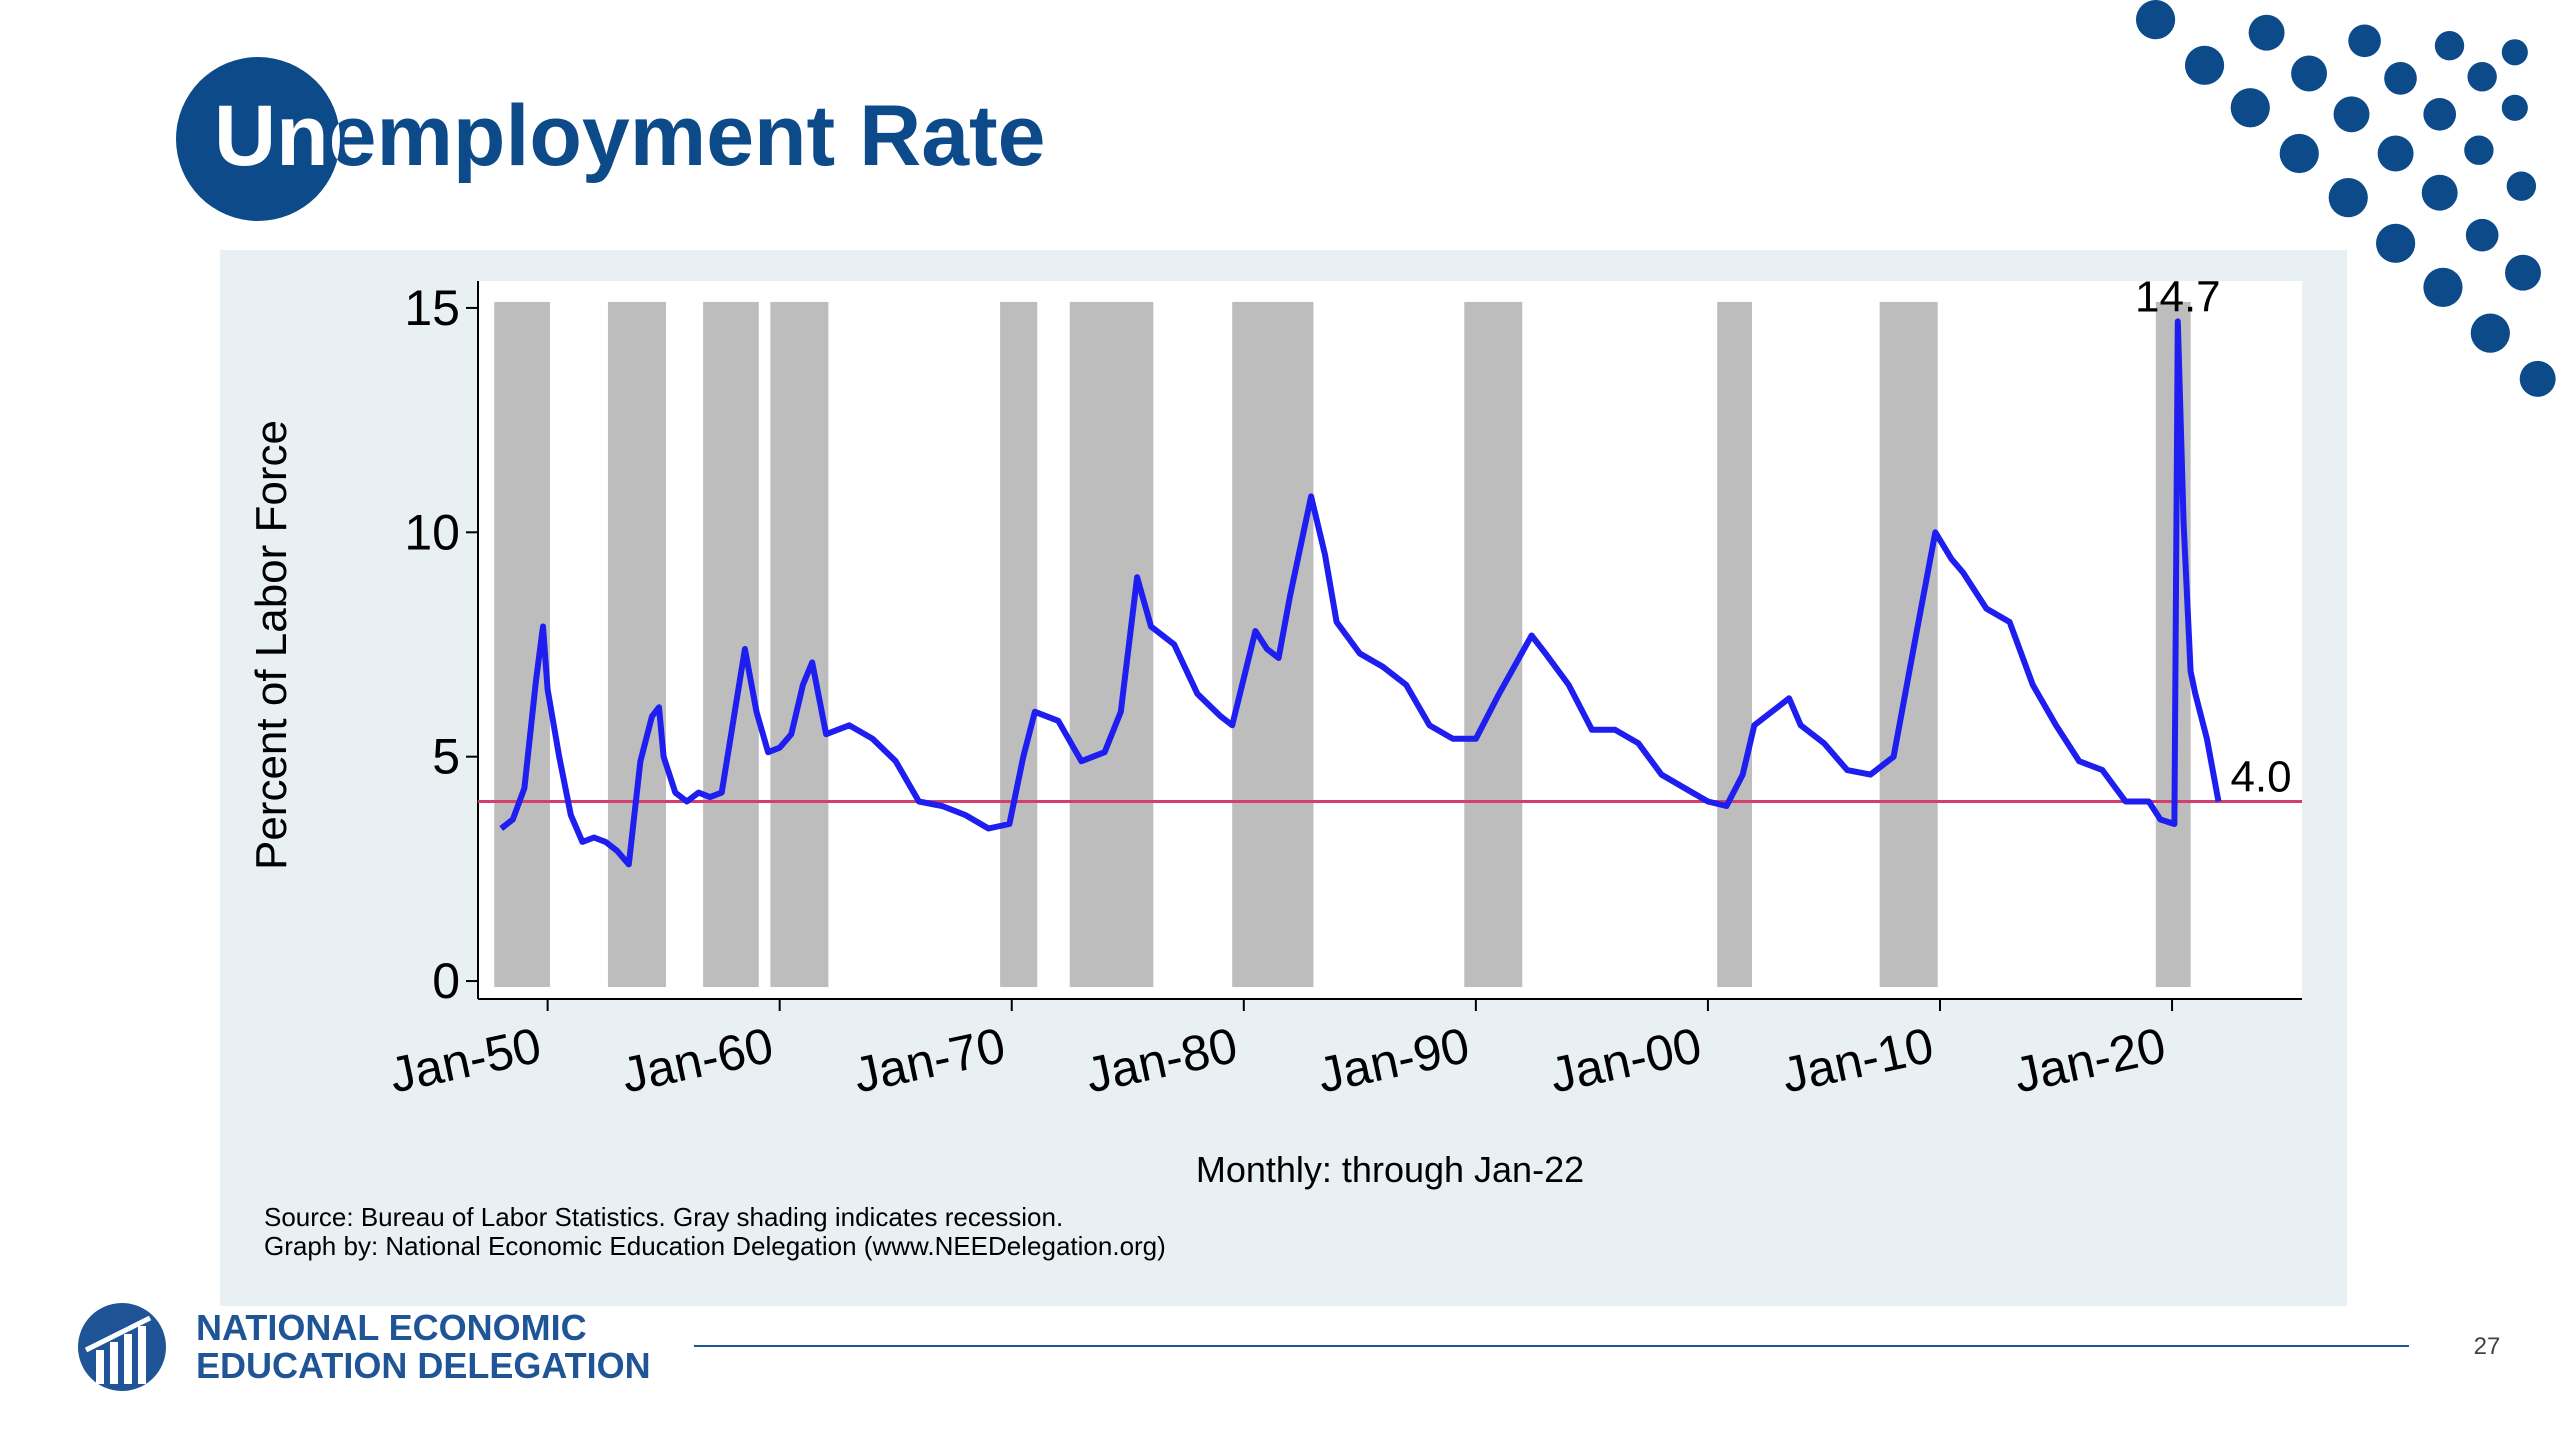  I want to click on x-axis-title: Monthly: through Jan-22, so click(1390, 1169).